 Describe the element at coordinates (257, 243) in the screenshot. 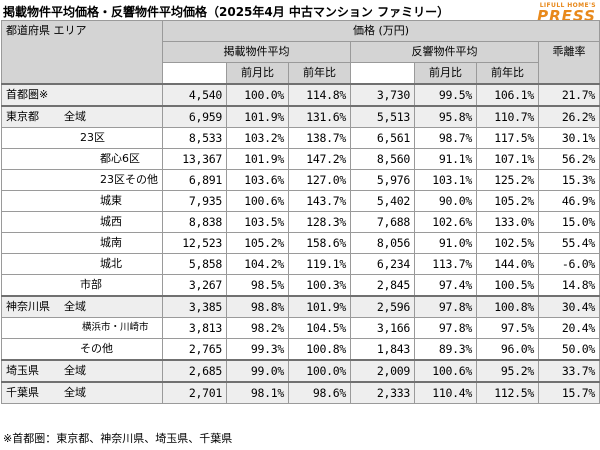

I see `cell-listed-mom: 105.2%` at that location.